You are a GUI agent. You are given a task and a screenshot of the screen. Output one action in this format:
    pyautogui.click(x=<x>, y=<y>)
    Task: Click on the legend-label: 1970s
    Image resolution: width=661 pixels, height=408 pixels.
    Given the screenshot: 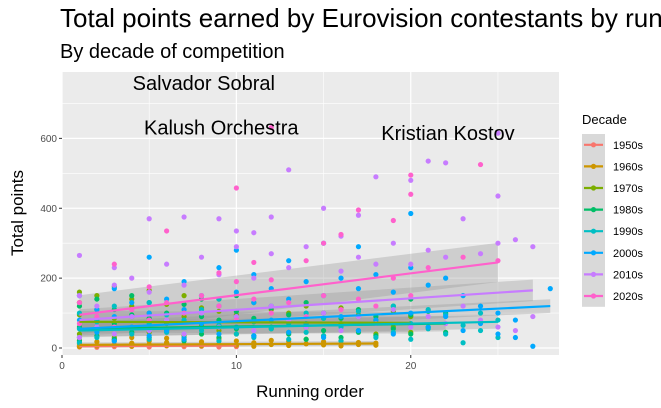 What is the action you would take?
    pyautogui.click(x=628, y=189)
    